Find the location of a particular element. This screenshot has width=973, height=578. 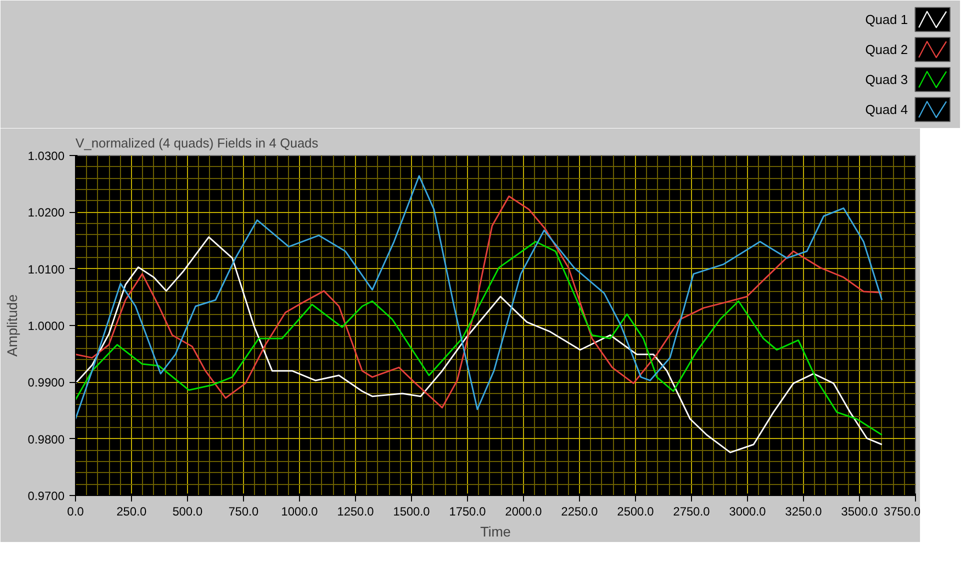

x-tick-label: 500.0 is located at coordinates (187, 511).